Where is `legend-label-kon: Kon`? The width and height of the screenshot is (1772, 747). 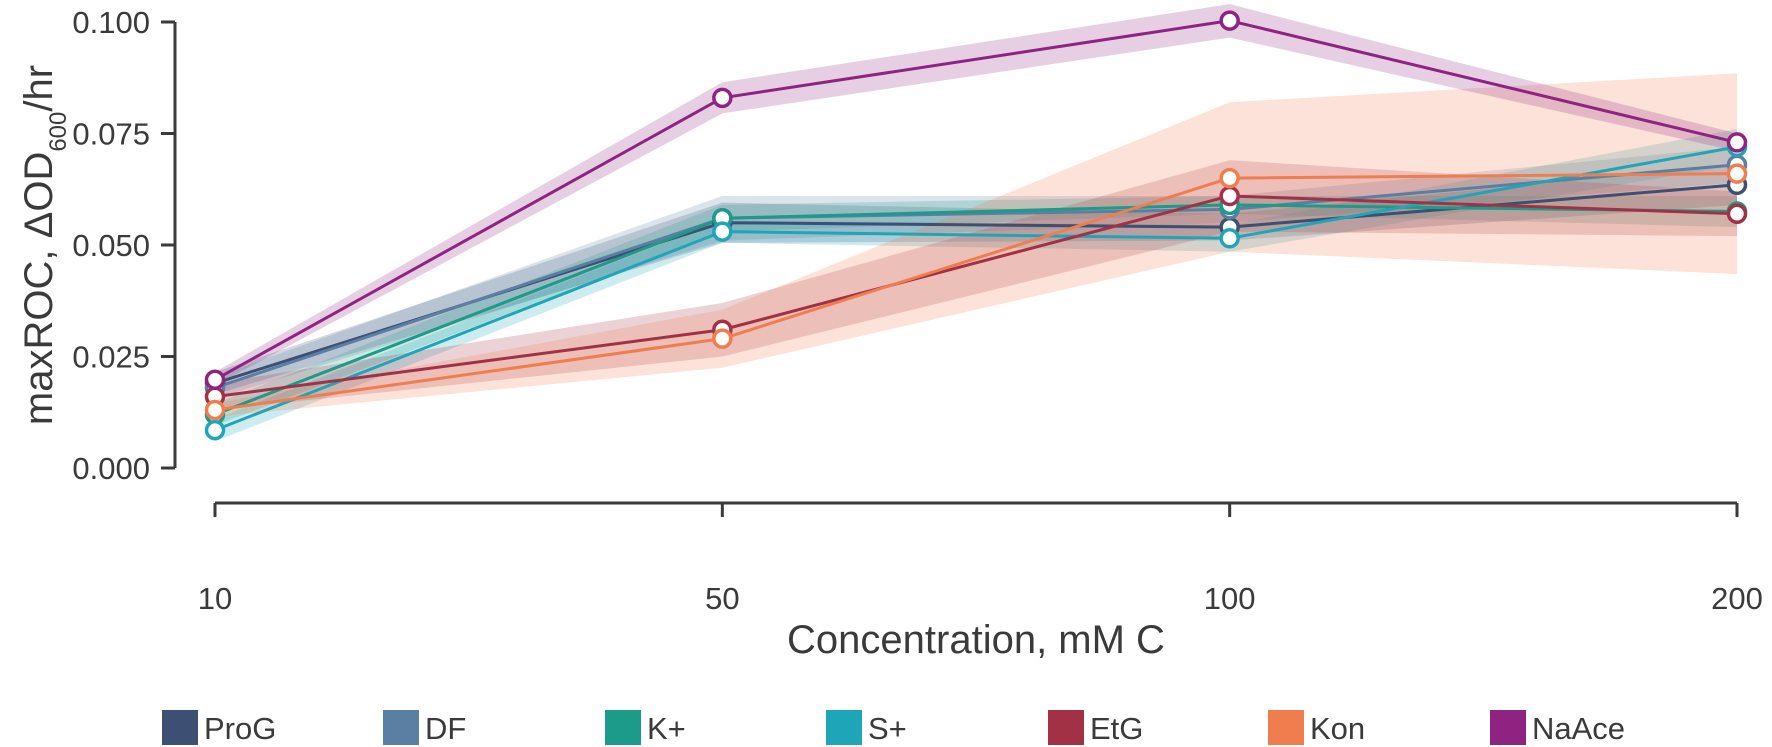 legend-label-kon: Kon is located at coordinates (1337, 728).